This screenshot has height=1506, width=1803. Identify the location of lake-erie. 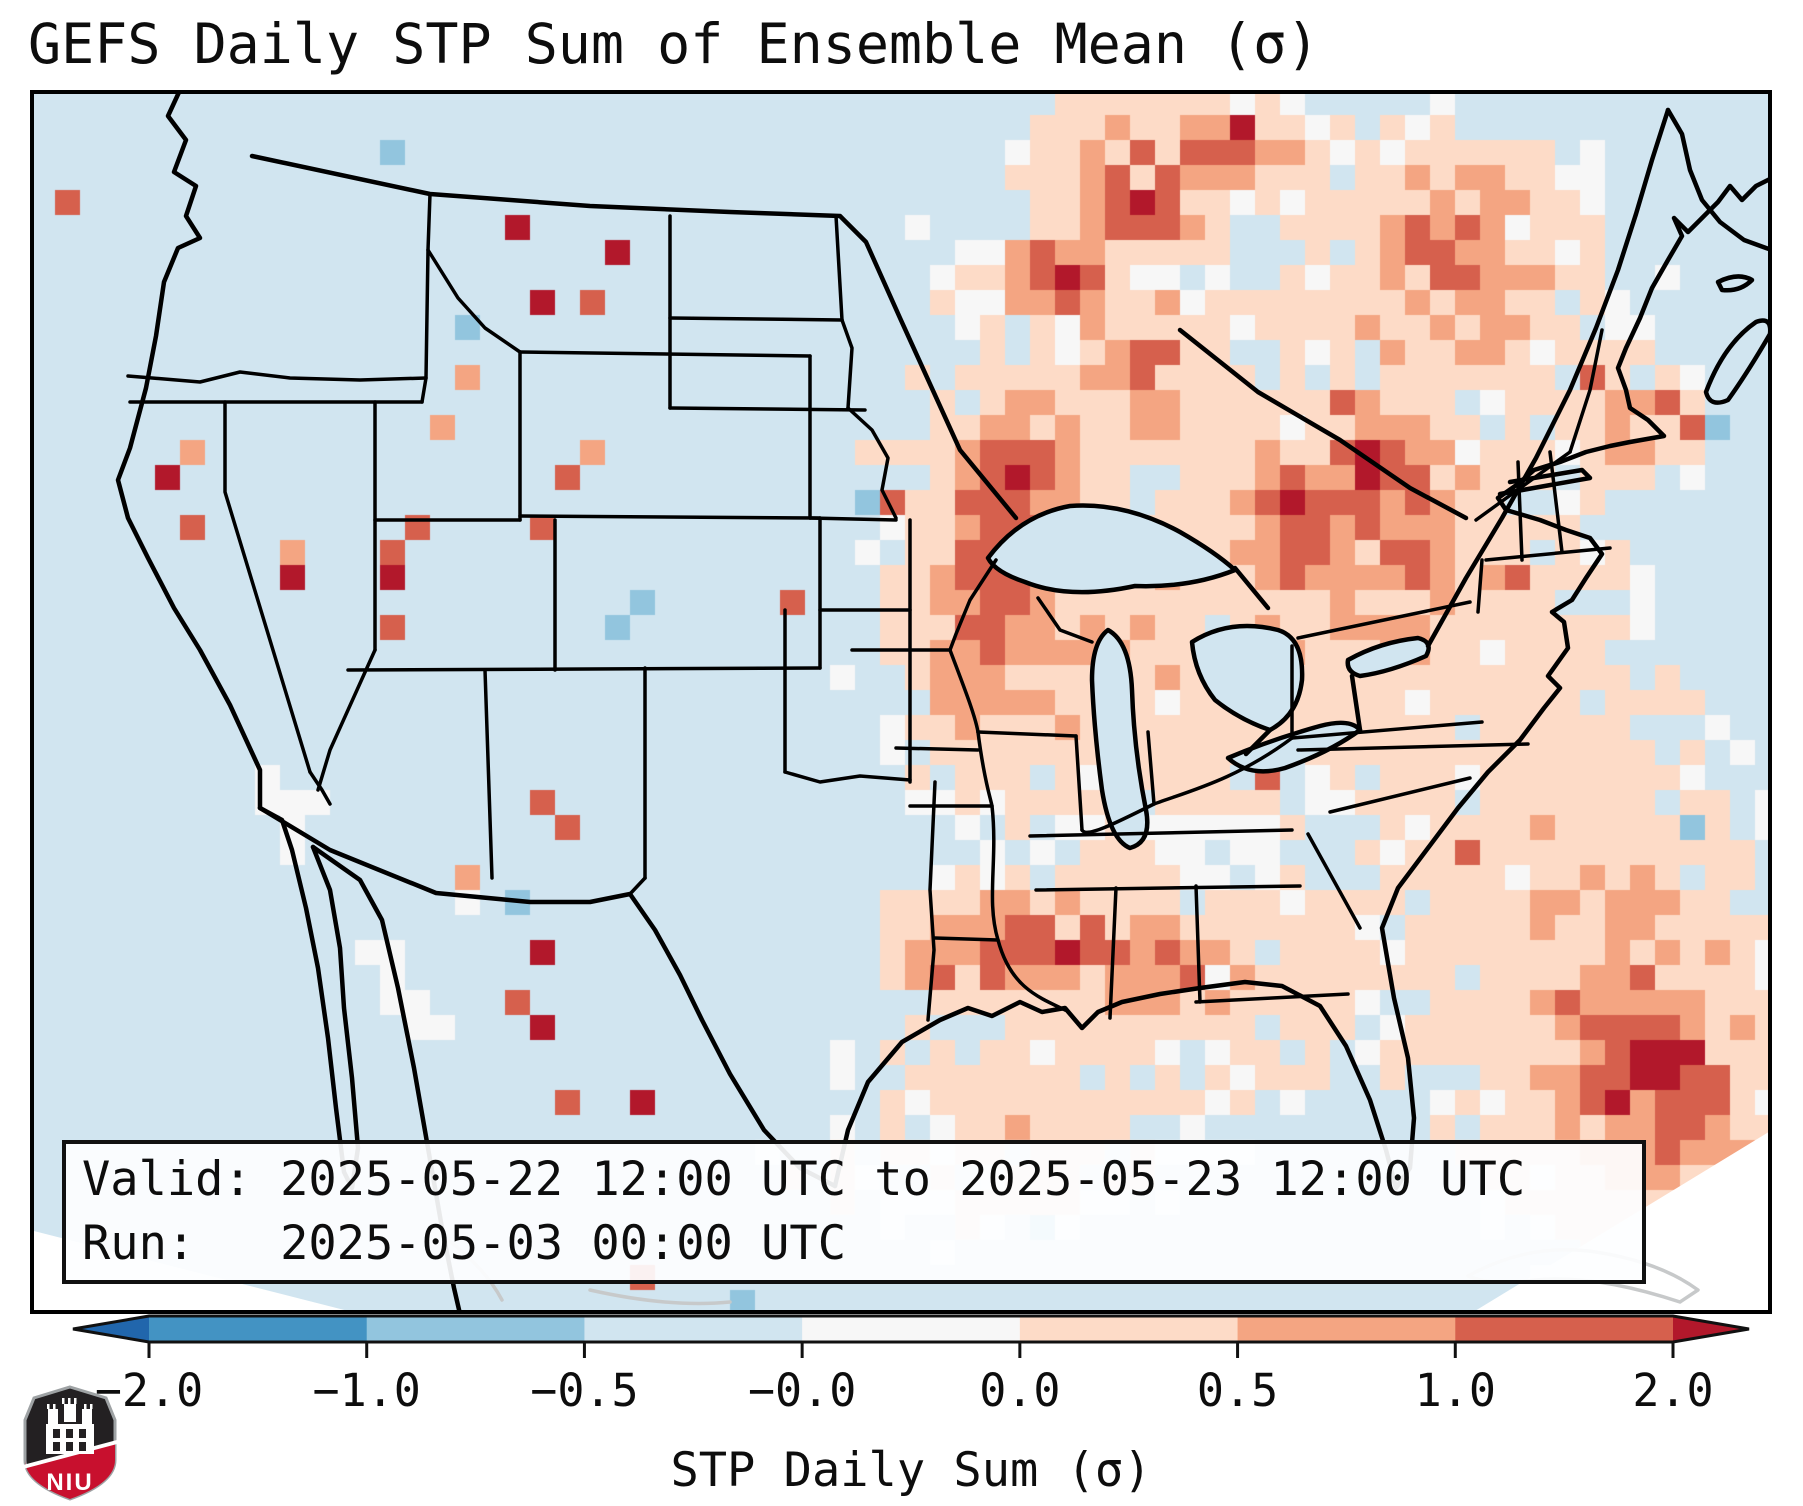
(1294, 747).